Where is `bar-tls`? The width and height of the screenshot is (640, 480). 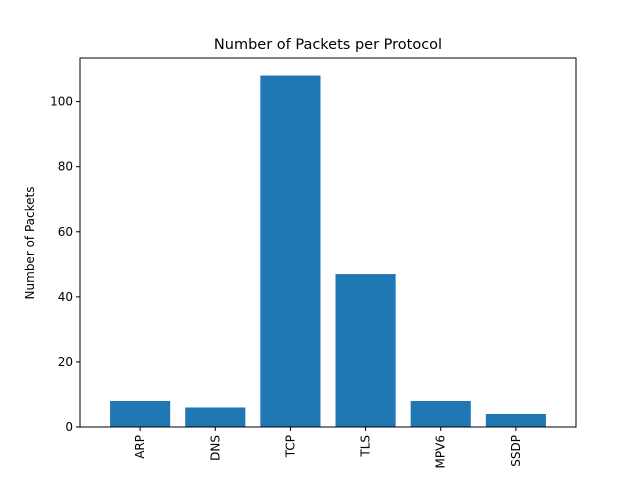
bar-tls is located at coordinates (365, 350).